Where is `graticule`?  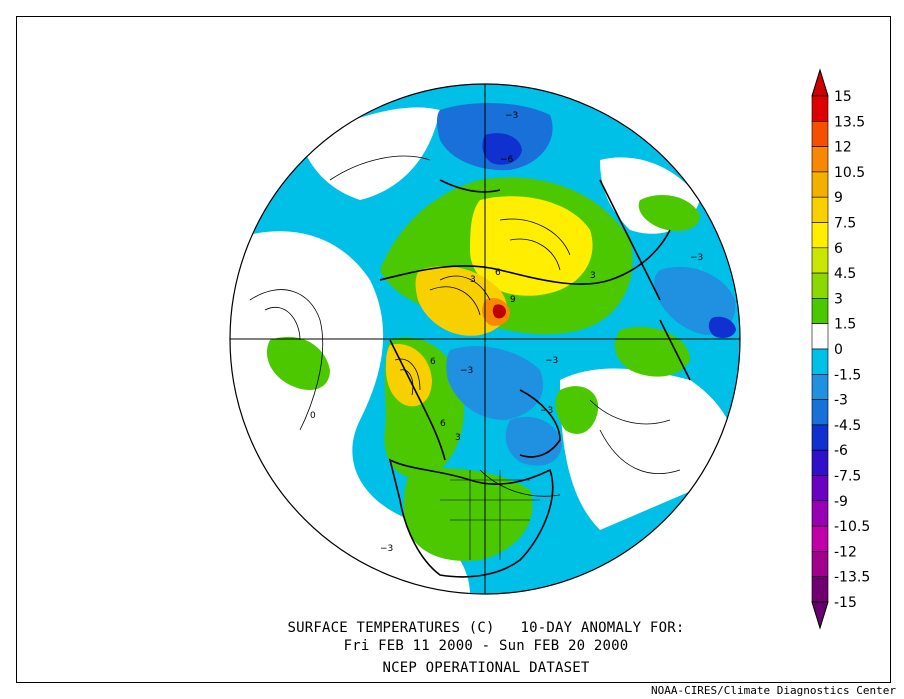
graticule is located at coordinates (490, 515).